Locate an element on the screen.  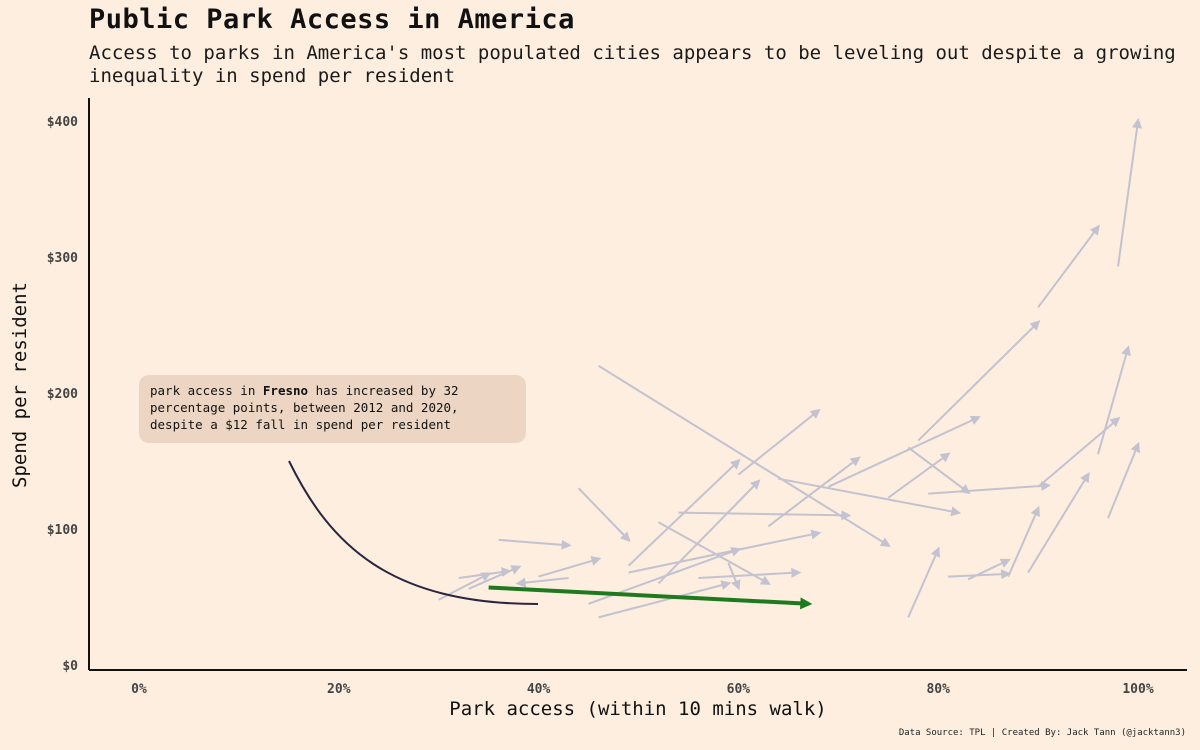
fresno-highlight-arrow is located at coordinates (650, 597).